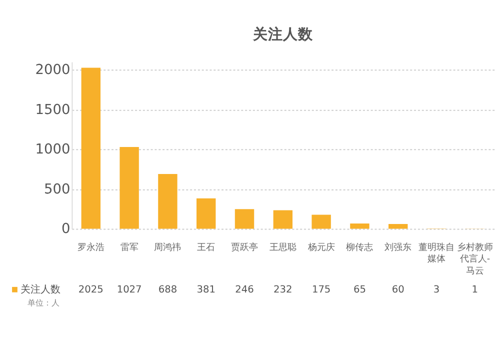 The width and height of the screenshot is (500, 362). Describe the element at coordinates (206, 247) in the screenshot. I see `x-tick-label: 王石` at that location.